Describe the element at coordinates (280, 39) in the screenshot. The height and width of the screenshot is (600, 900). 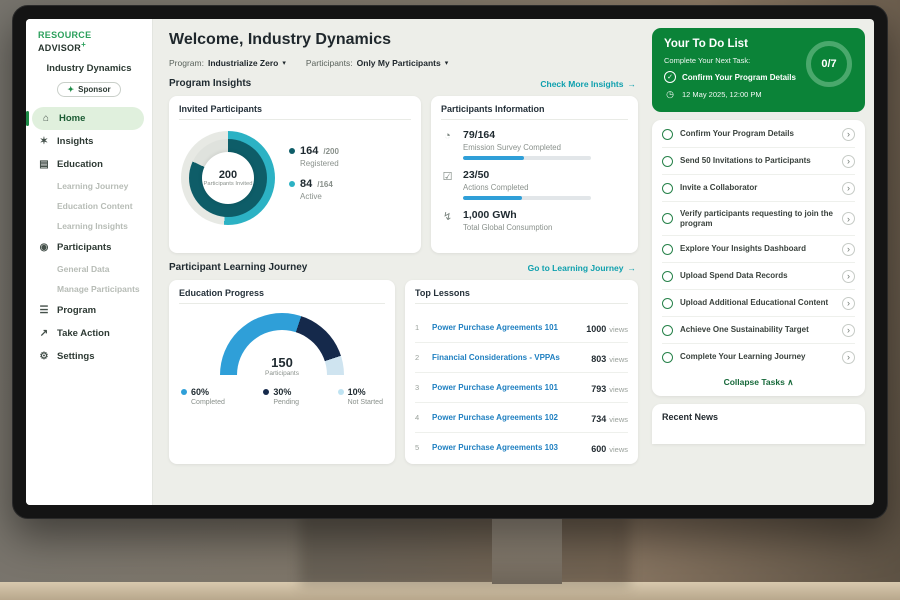
I see `page-title: Welcome, Industry Dynamics` at that location.